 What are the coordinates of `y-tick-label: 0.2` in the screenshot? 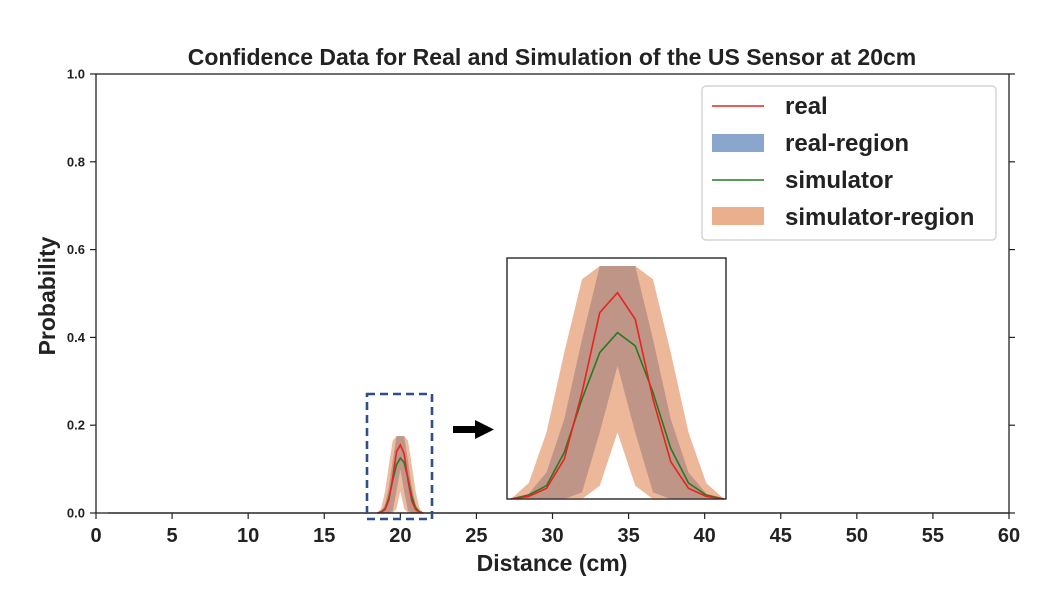 It's located at (76, 425).